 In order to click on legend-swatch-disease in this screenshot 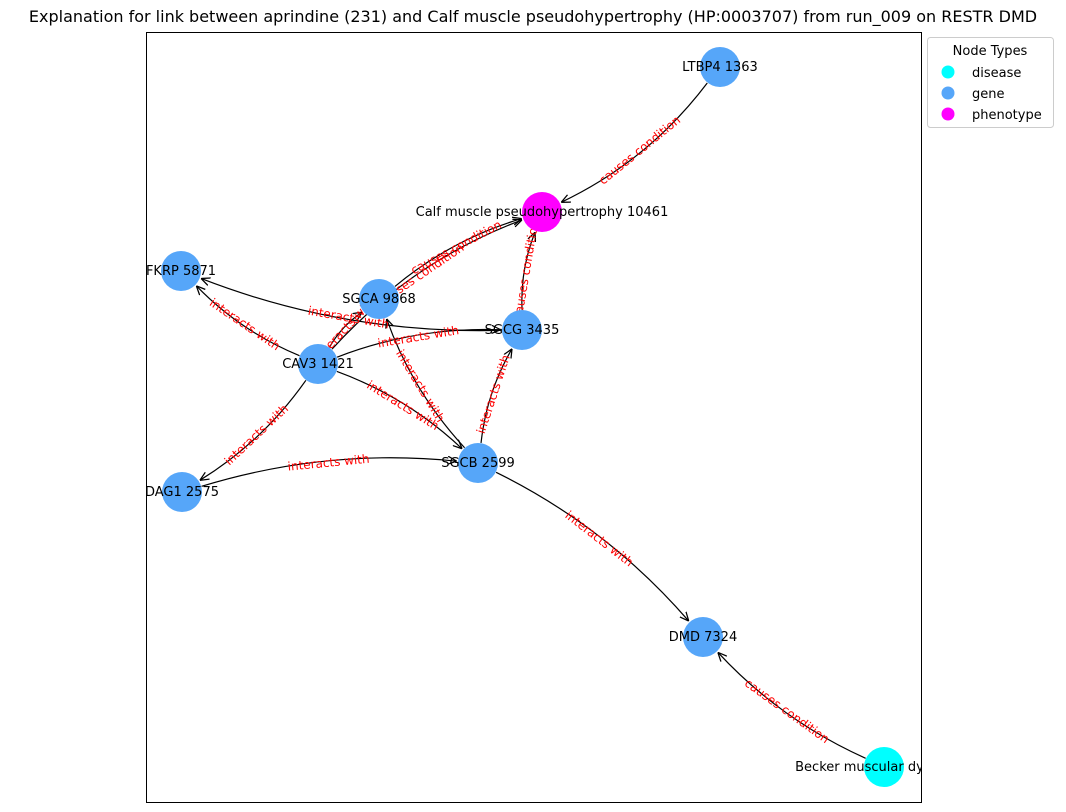, I will do `click(948, 72)`.